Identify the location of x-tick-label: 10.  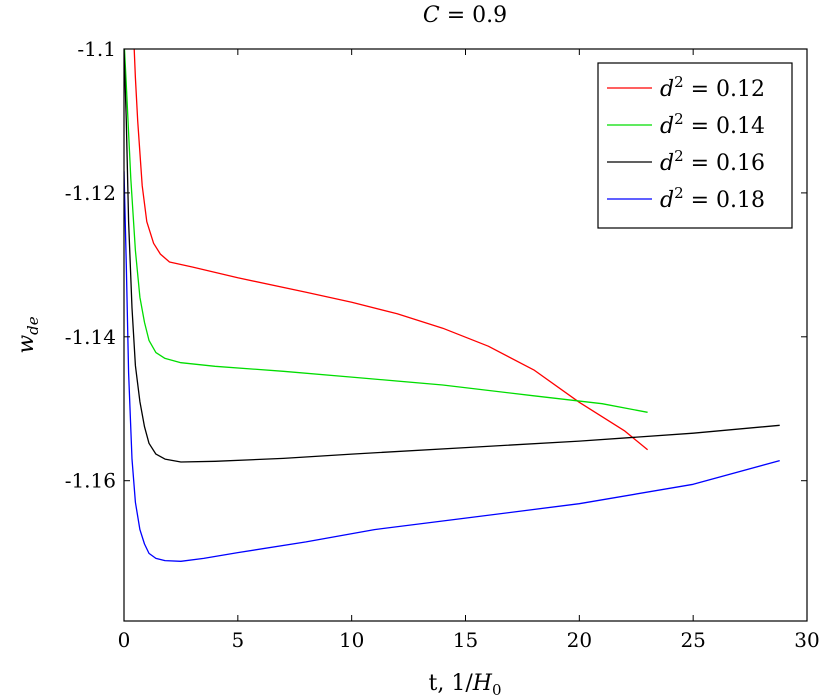
(351, 640).